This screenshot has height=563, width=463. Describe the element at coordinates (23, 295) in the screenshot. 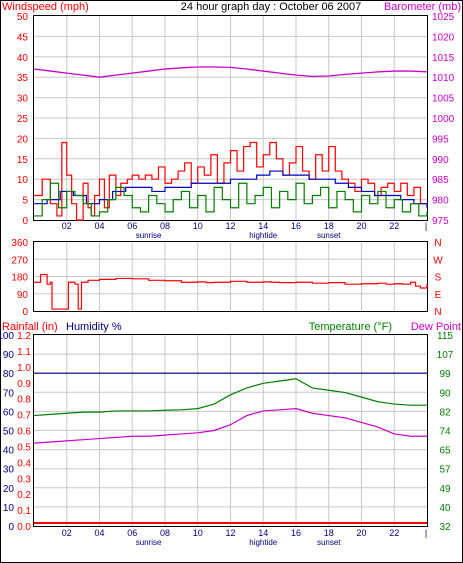

I see `direction-y-tick: 90` at that location.